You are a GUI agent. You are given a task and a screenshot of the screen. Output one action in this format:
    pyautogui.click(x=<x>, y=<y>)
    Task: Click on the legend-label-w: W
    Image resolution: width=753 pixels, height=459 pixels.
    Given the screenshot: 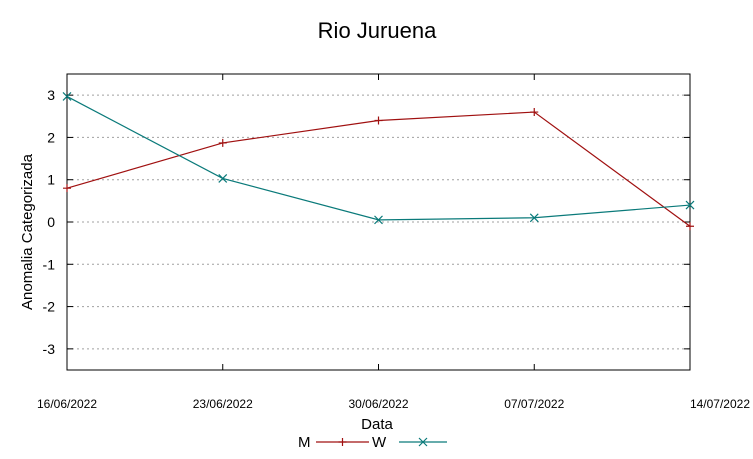 What is the action you would take?
    pyautogui.click(x=379, y=442)
    